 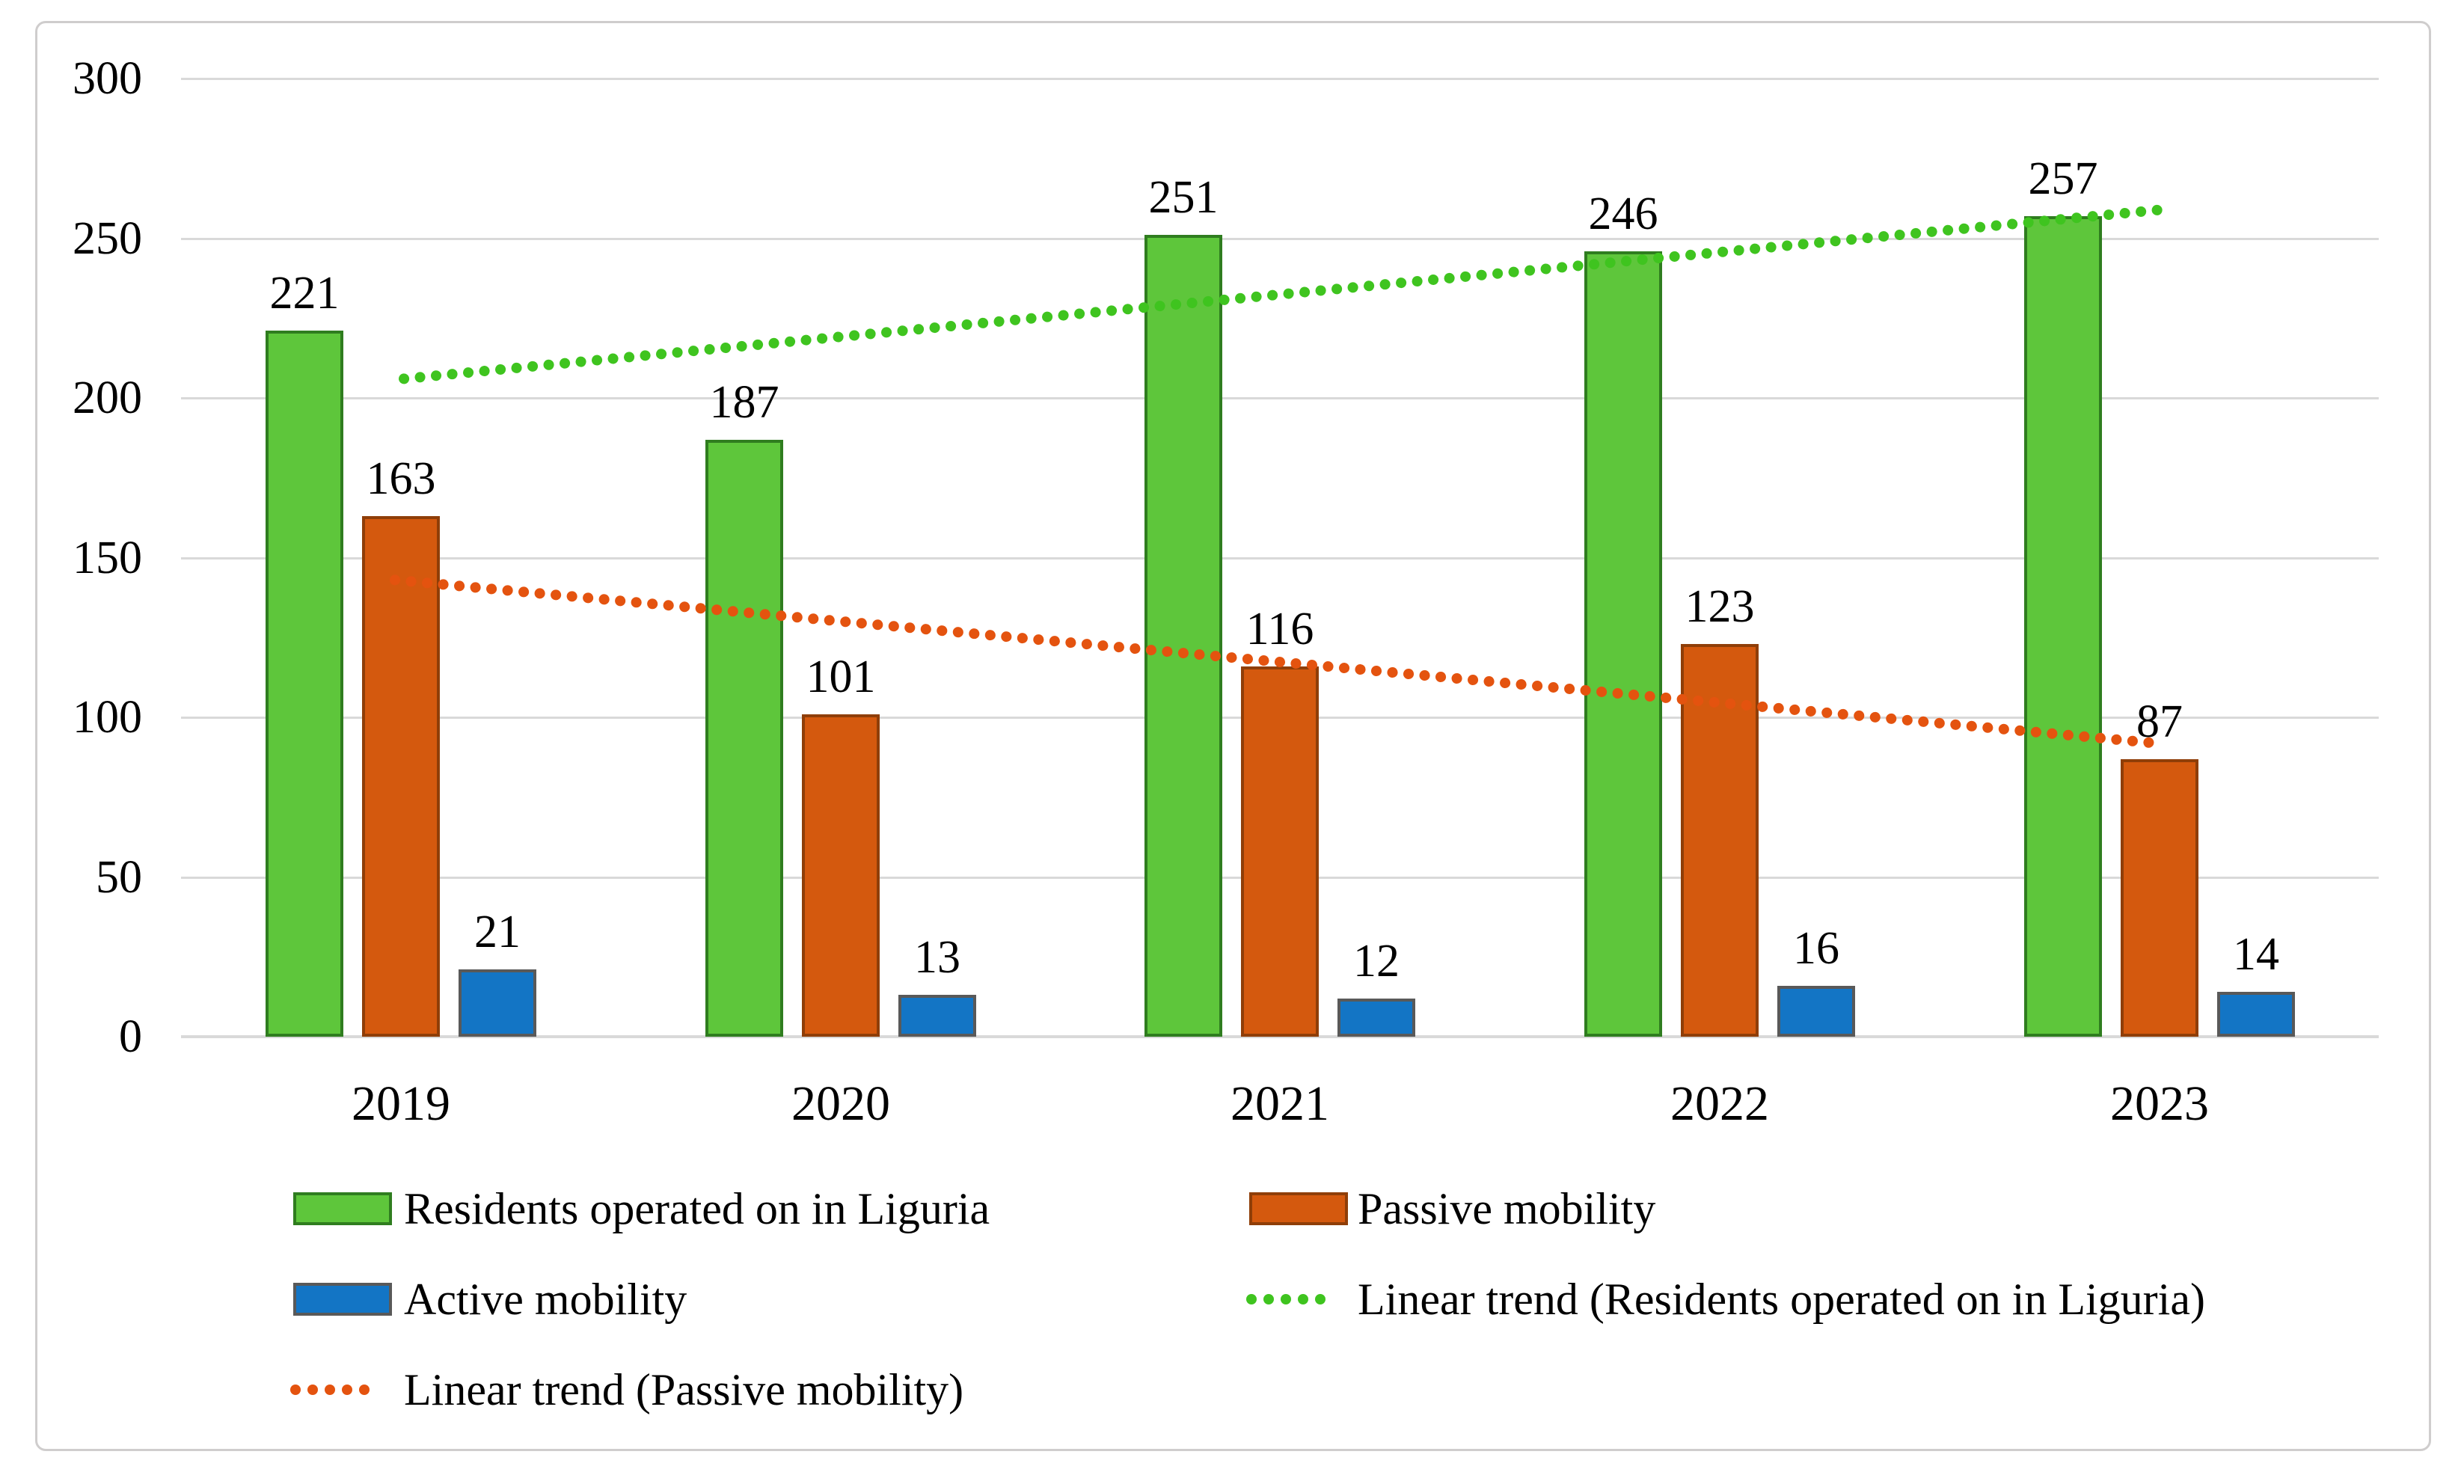 I want to click on y-axis-tick-label: 200, so click(x=108, y=397).